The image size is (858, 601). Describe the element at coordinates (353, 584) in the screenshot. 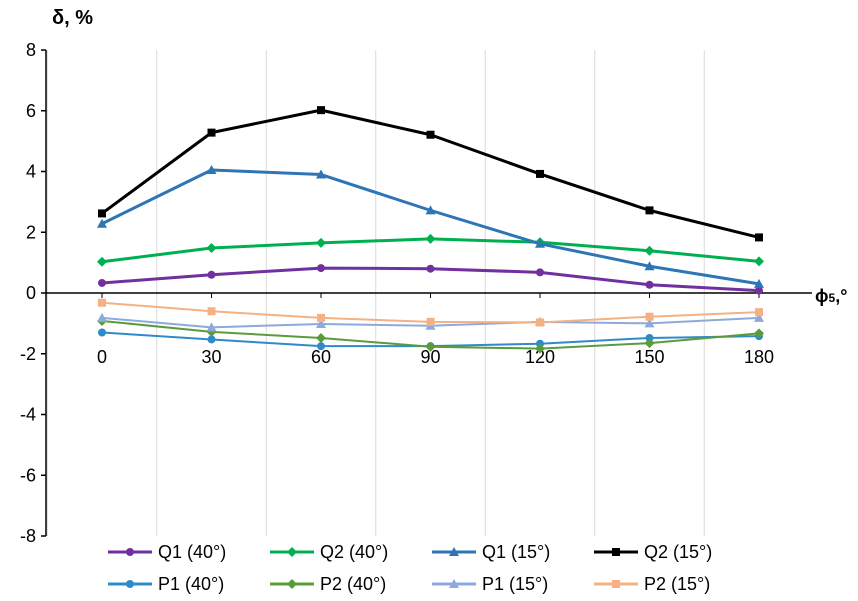

I see `legend-label: P2 (40°)` at that location.